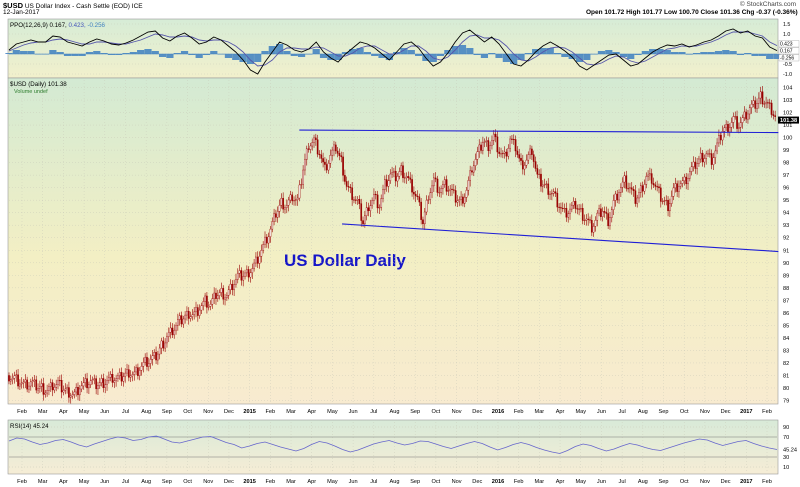 The image size is (800, 487). I want to click on price-tick-label: 102, so click(787, 114).